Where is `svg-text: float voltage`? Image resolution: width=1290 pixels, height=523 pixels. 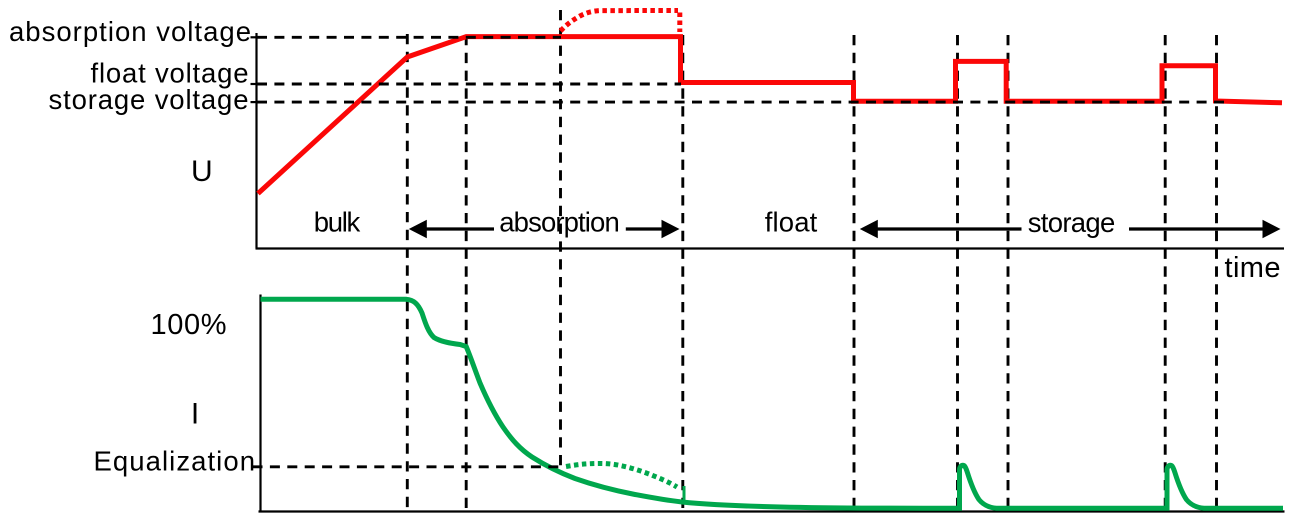
svg-text: float voltage is located at coordinates (170, 72).